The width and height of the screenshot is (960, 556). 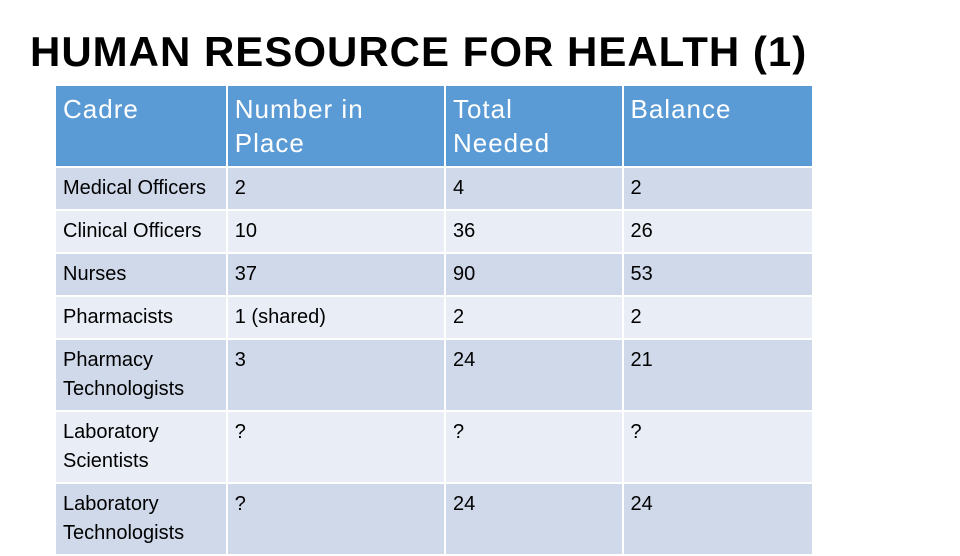 I want to click on value-cell: 26, so click(x=717, y=231).